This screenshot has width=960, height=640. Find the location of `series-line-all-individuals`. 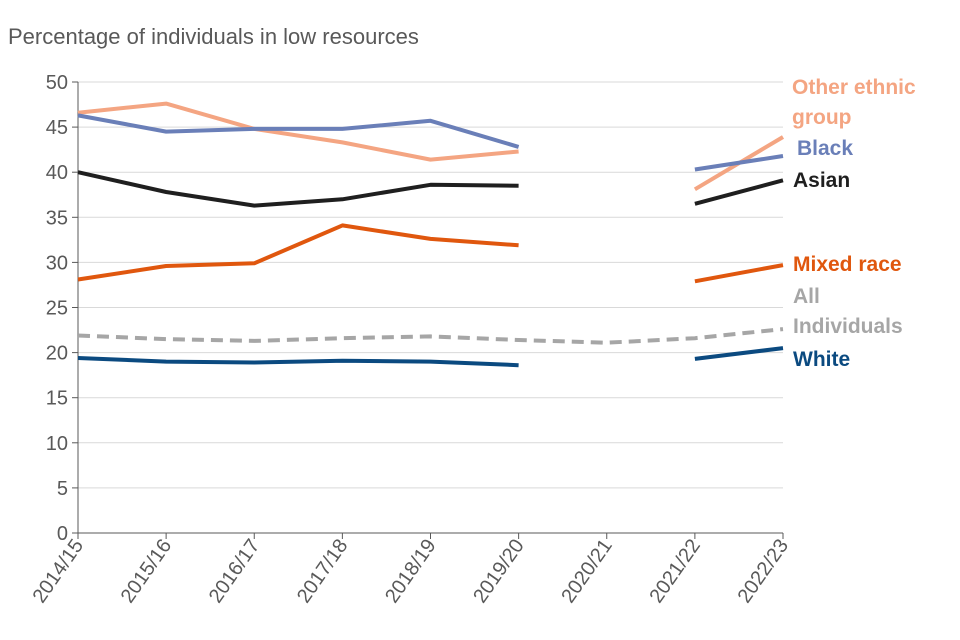

series-line-all-individuals is located at coordinates (430, 336).